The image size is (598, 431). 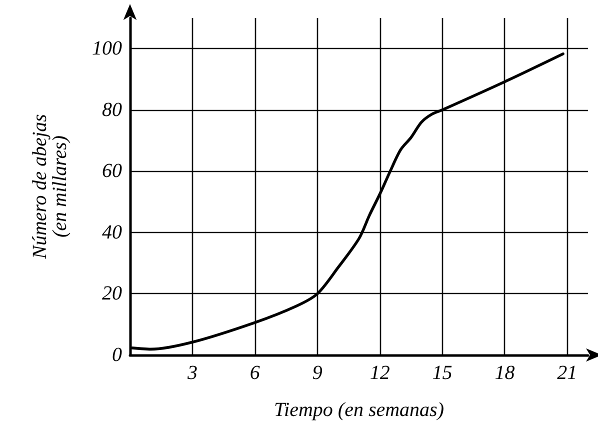 I want to click on y-tick-label: 40, so click(x=112, y=232).